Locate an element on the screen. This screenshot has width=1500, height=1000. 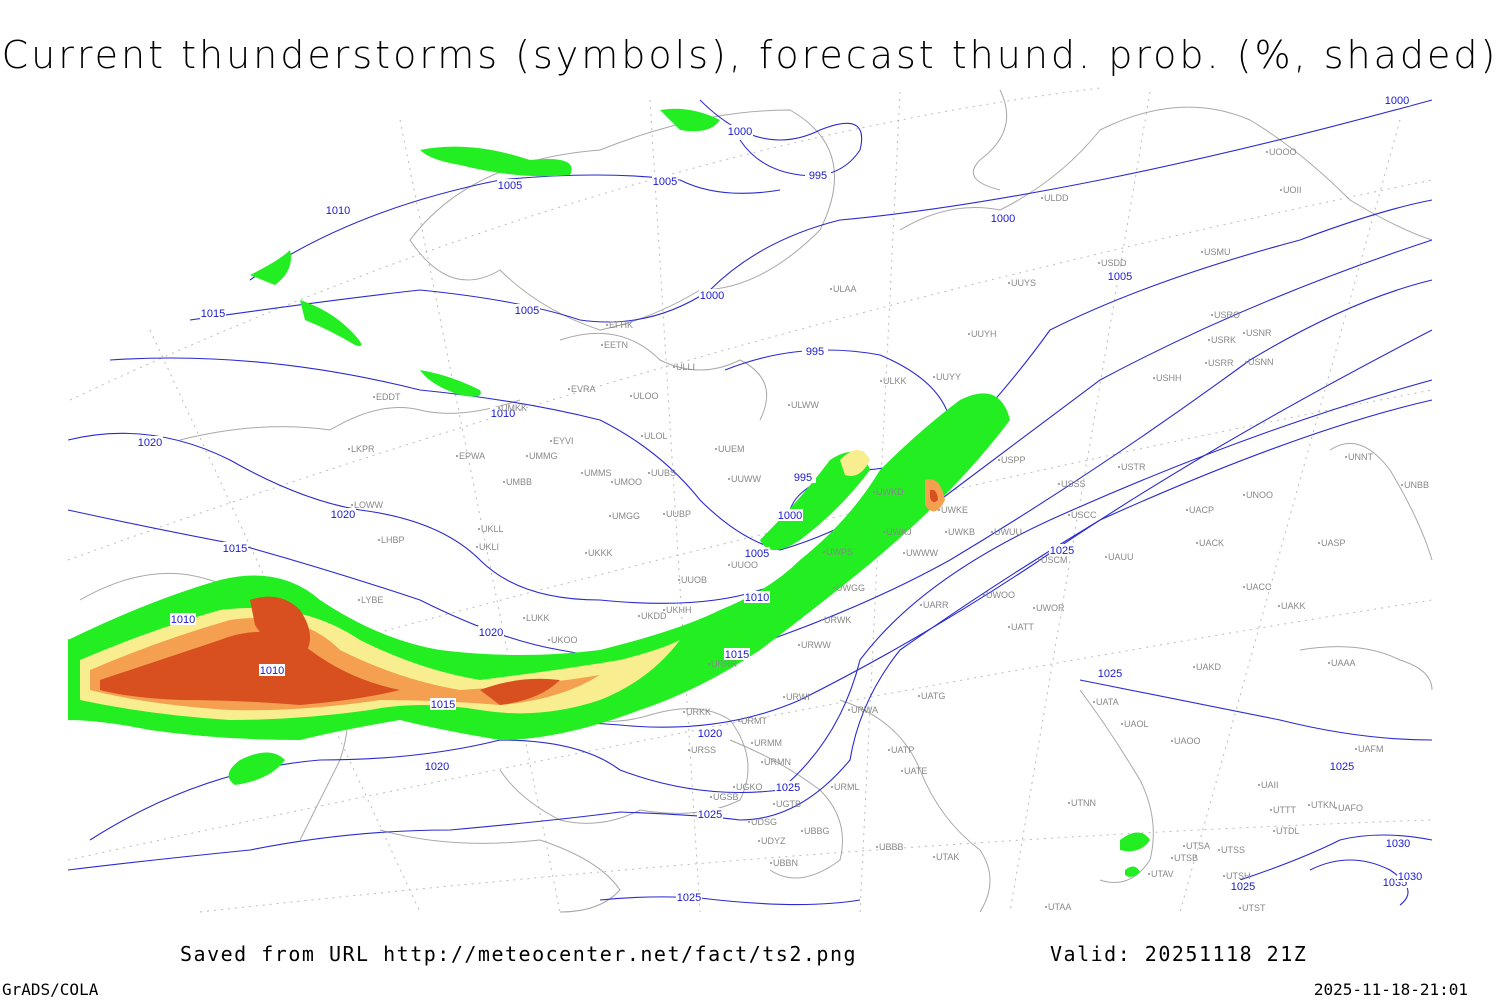
station-label: UKDD is located at coordinates (654, 616).